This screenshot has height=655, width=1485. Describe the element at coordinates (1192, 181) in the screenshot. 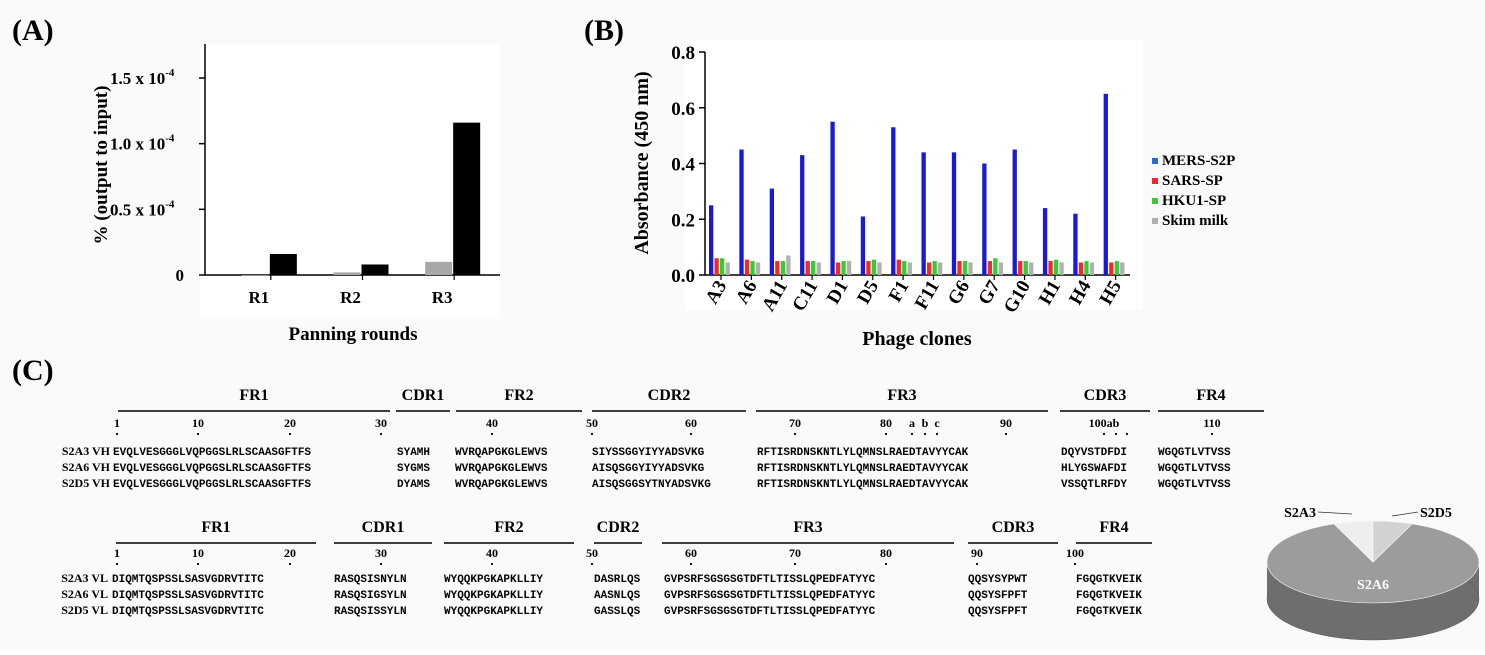

I see `legend-label-sars-sp: SARS-SP` at that location.